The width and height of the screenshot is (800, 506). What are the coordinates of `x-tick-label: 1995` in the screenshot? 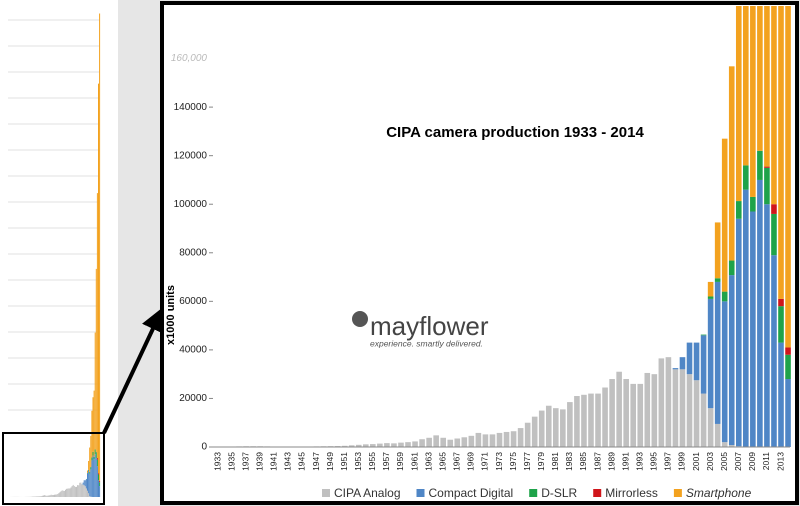 It's located at (654, 461).